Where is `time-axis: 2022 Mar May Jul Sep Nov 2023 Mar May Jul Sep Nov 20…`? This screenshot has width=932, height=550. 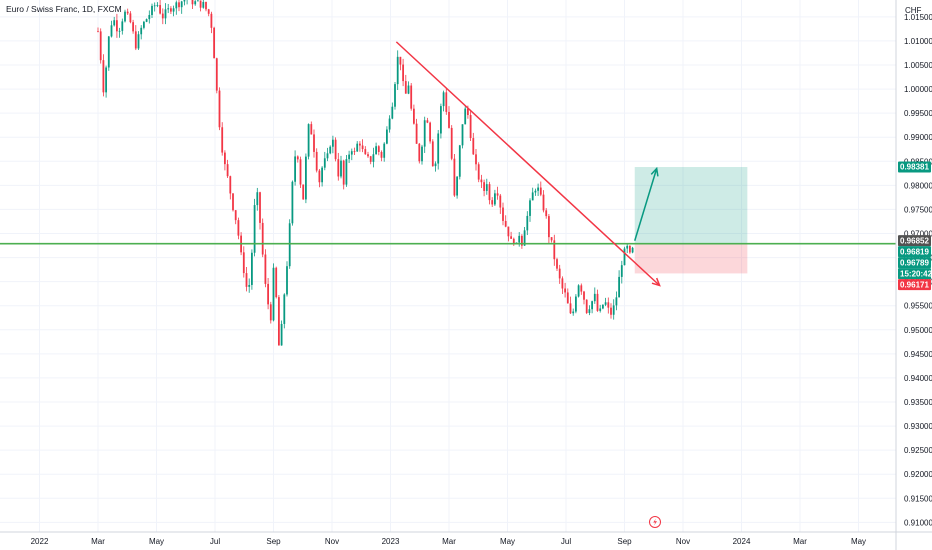 time-axis: 2022 Mar May Jul Sep Nov 2023 Mar May Jul Sep Nov 20… is located at coordinates (466, 538).